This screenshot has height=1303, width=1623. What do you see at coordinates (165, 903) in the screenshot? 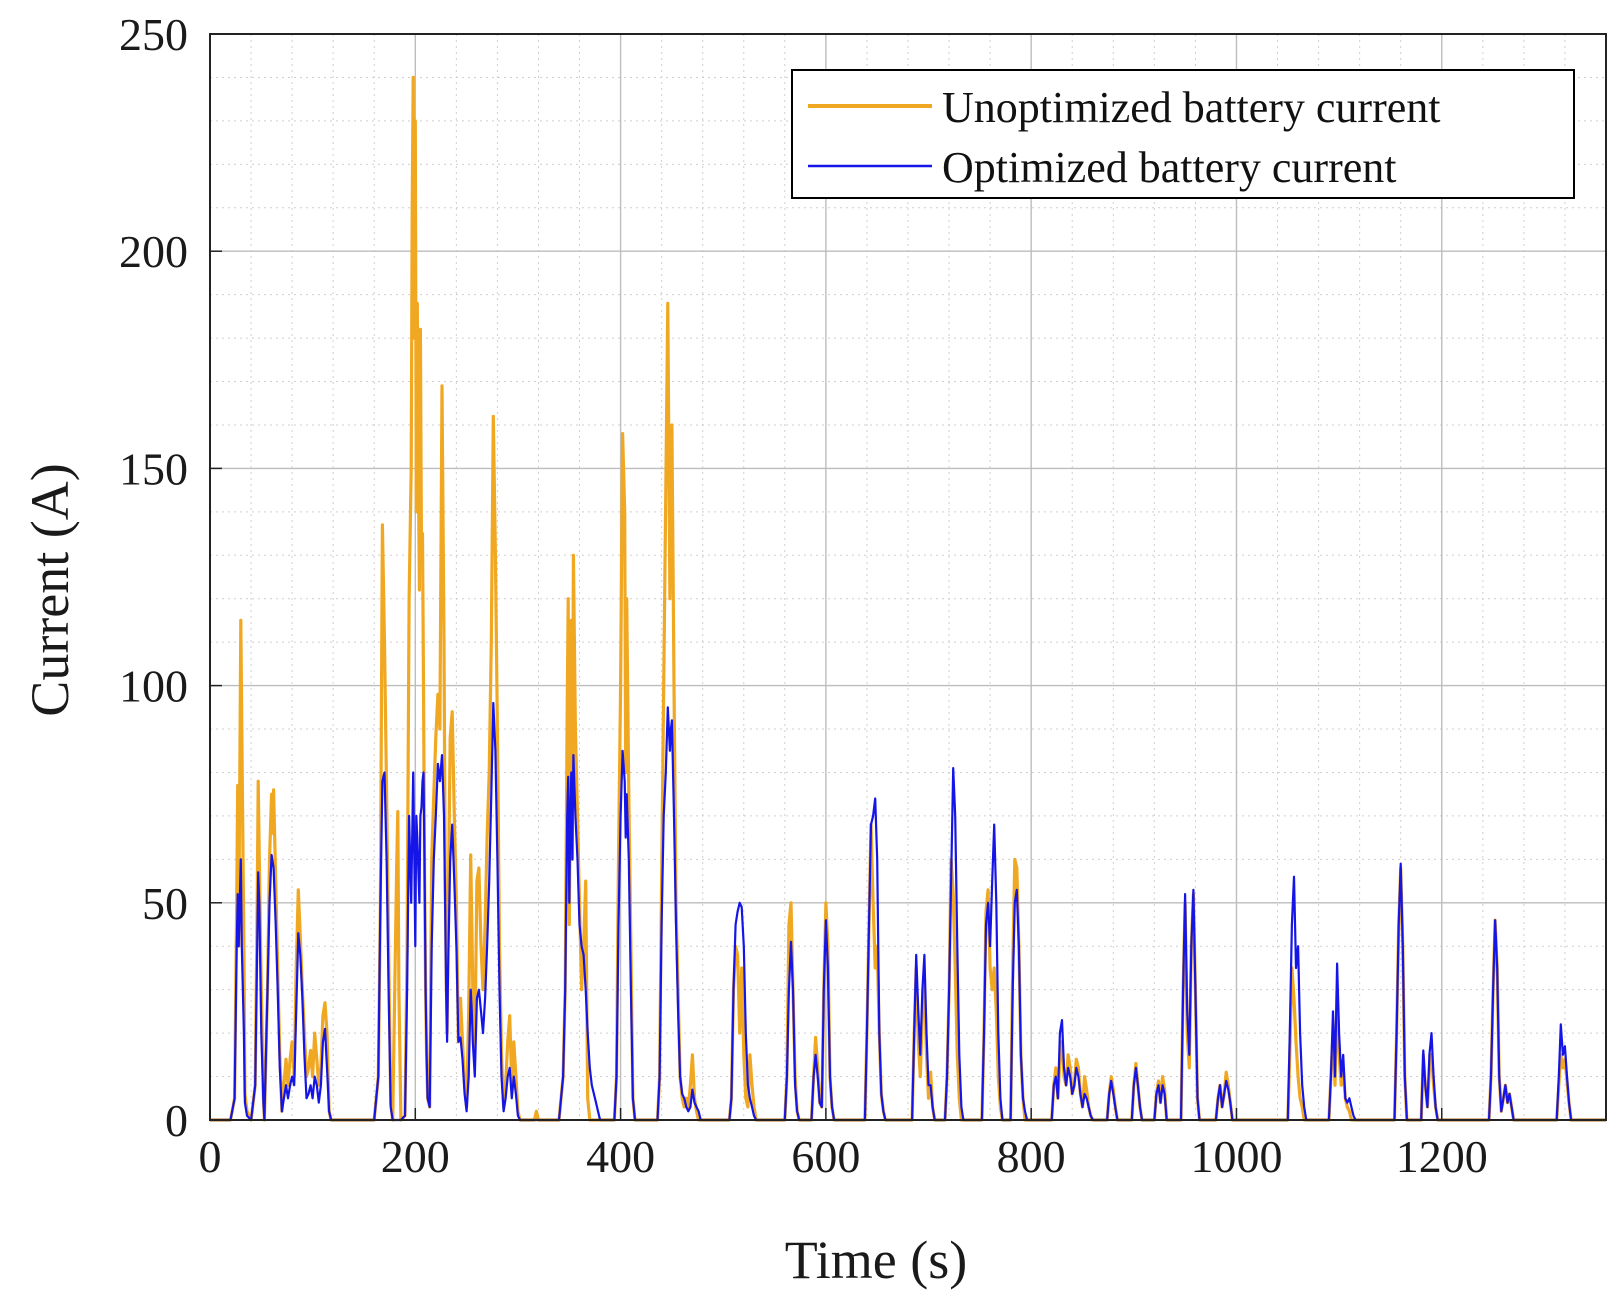
I see `y-tick-label: 50` at bounding box center [165, 903].